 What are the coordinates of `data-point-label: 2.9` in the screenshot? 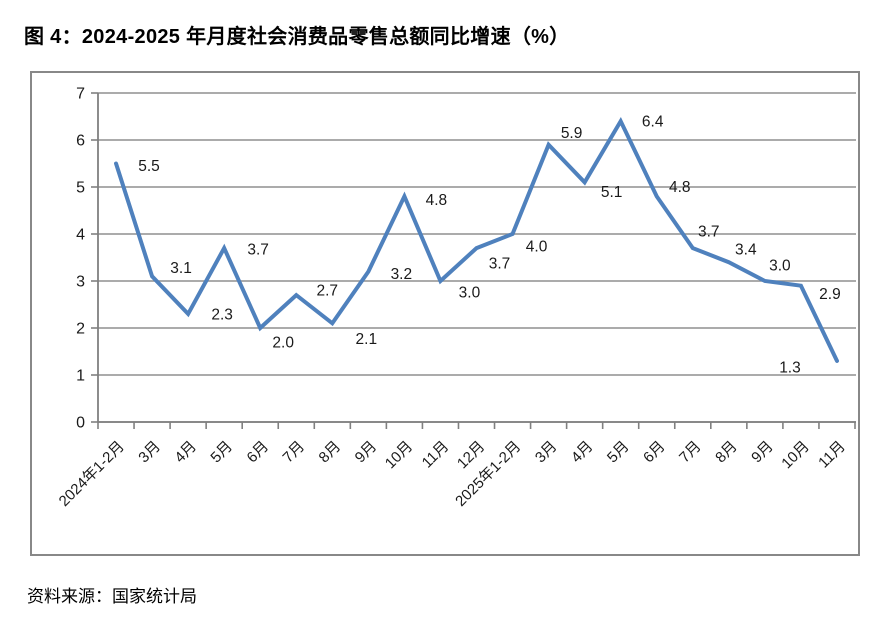 It's located at (830, 294).